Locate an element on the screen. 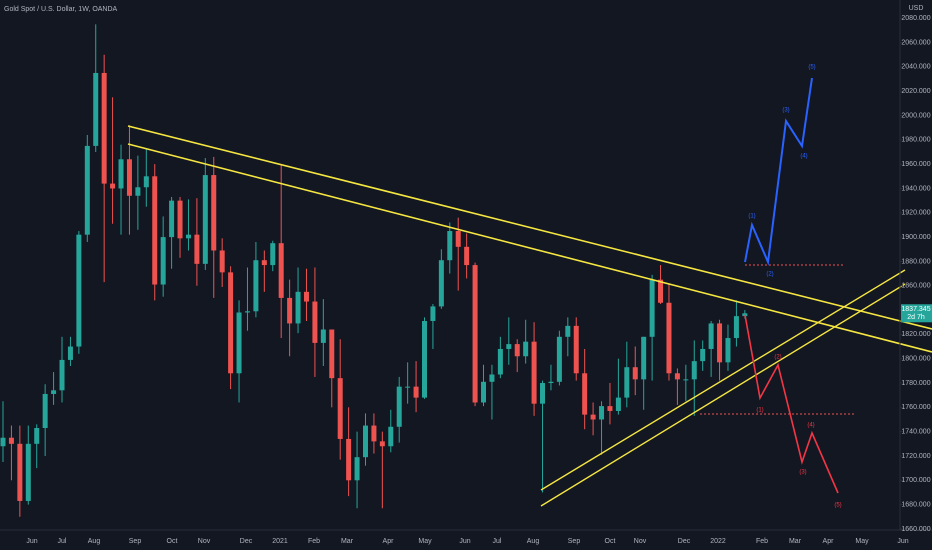 The height and width of the screenshot is (550, 932). price-tag-countdown: 2d 7h is located at coordinates (916, 317).